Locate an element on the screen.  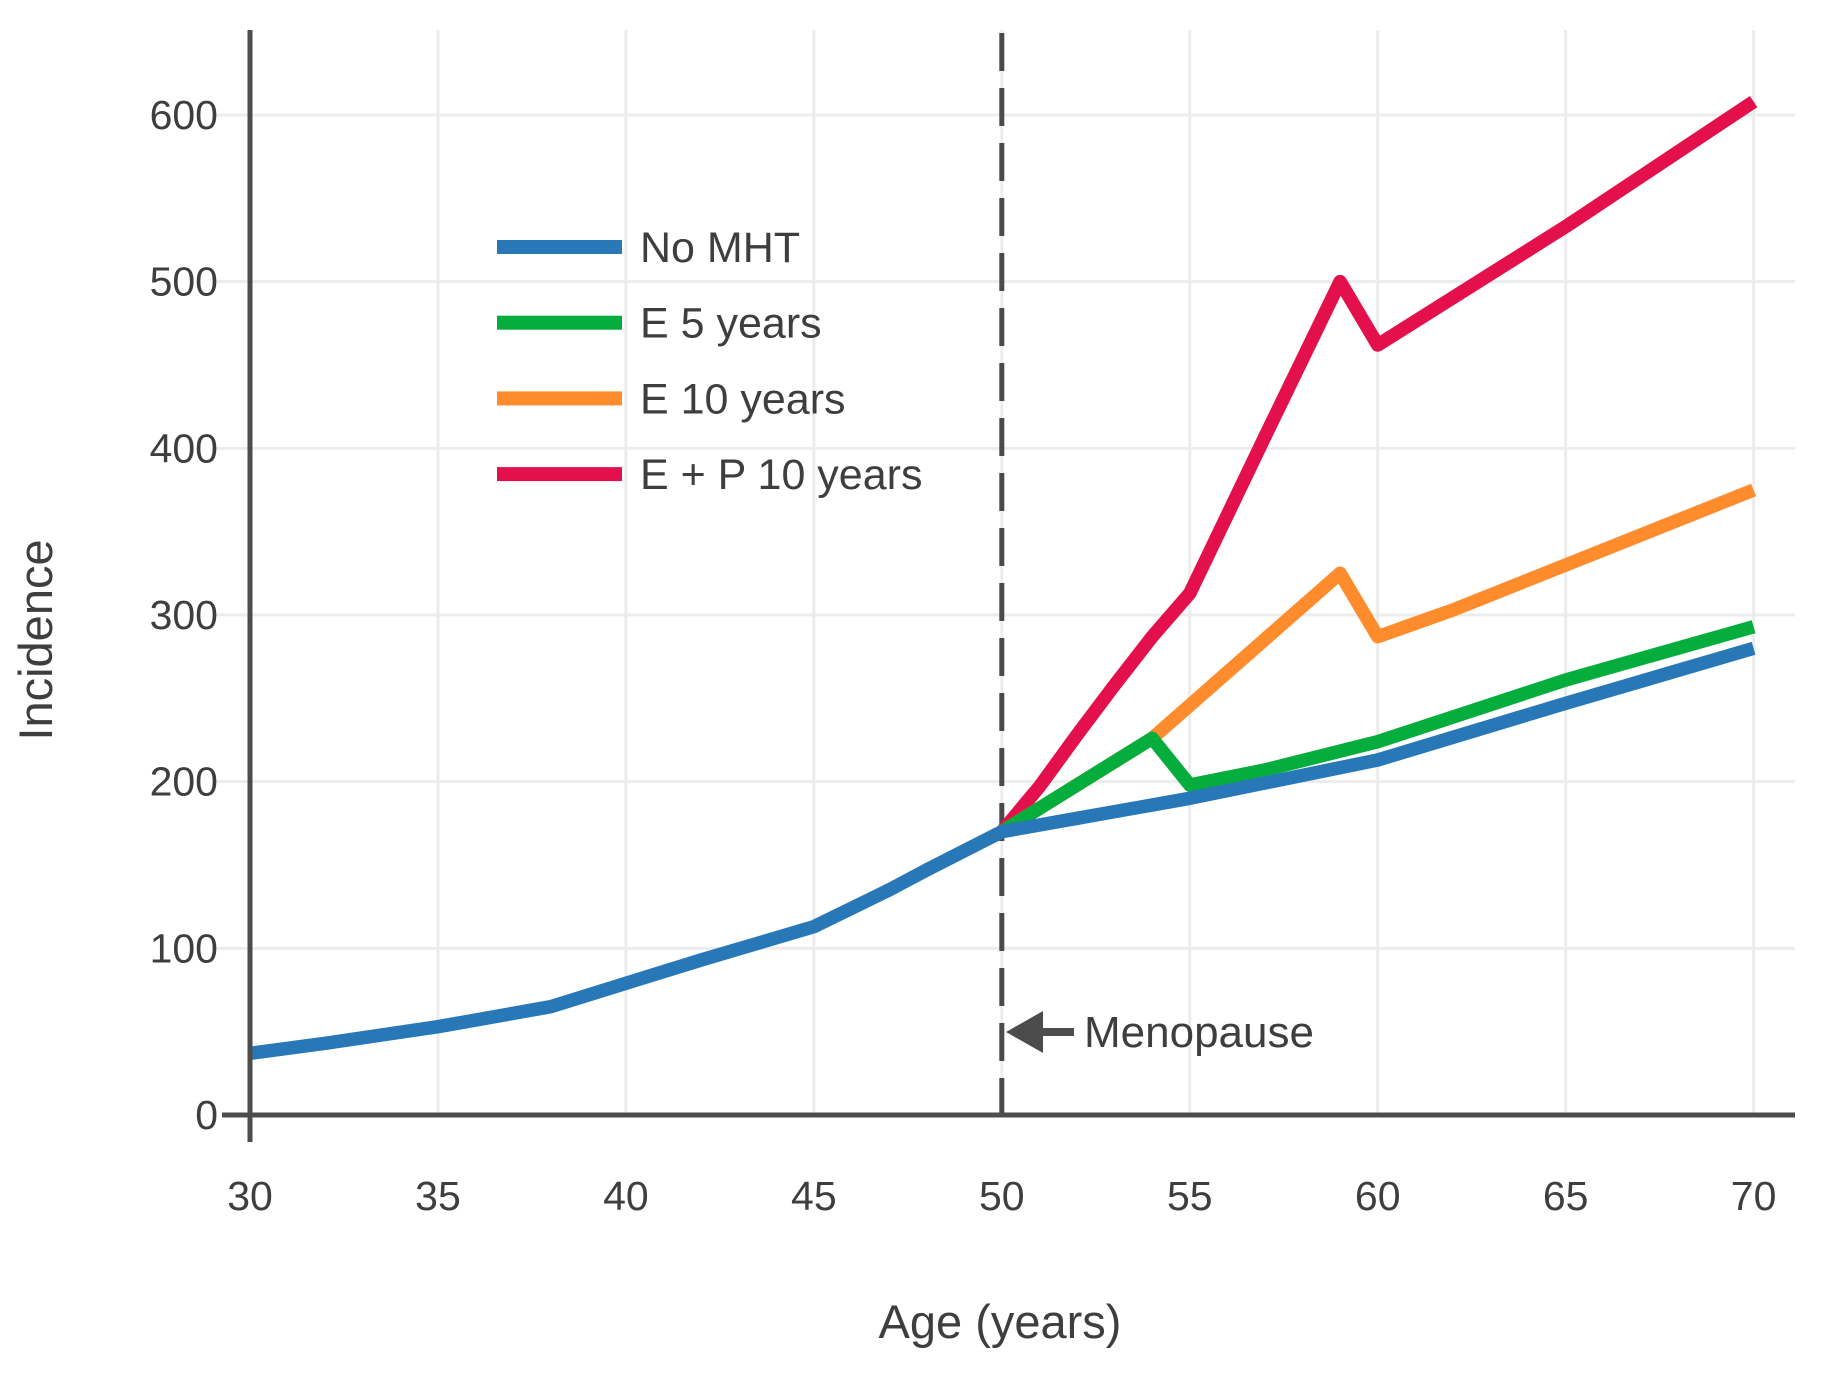
y-tick-label: 400 is located at coordinates (184, 448).